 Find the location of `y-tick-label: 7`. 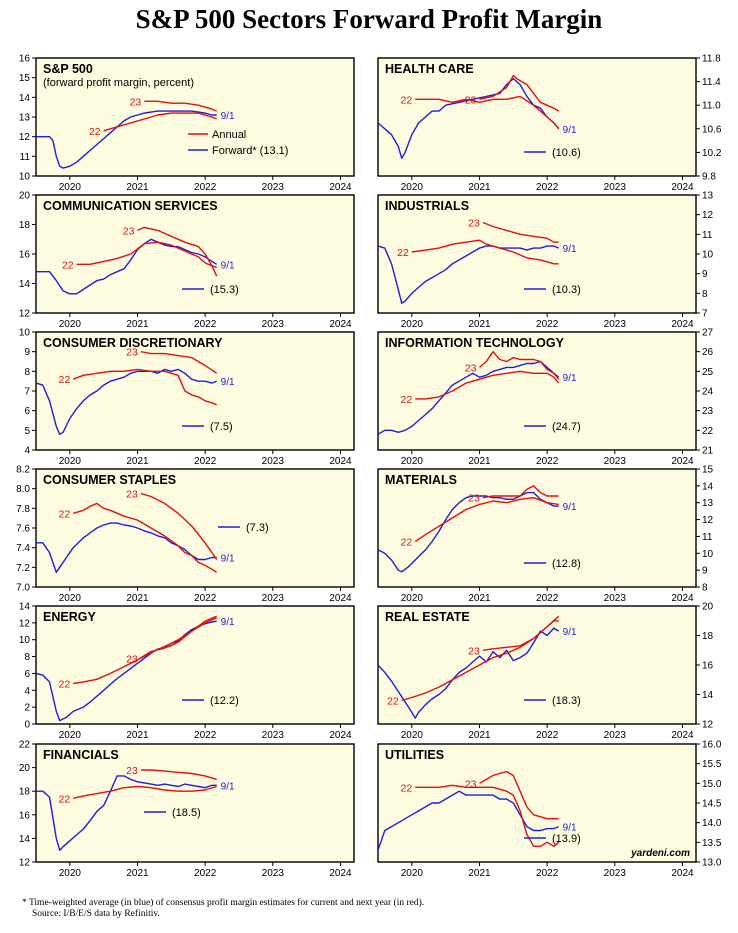

y-tick-label: 7 is located at coordinates (27, 392).